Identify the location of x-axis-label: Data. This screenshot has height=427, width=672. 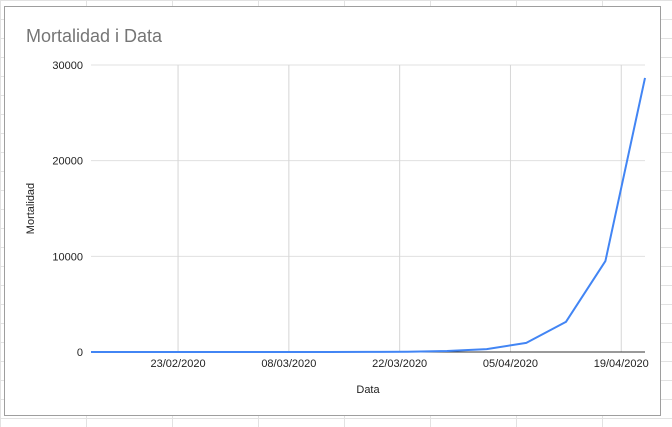
(368, 390).